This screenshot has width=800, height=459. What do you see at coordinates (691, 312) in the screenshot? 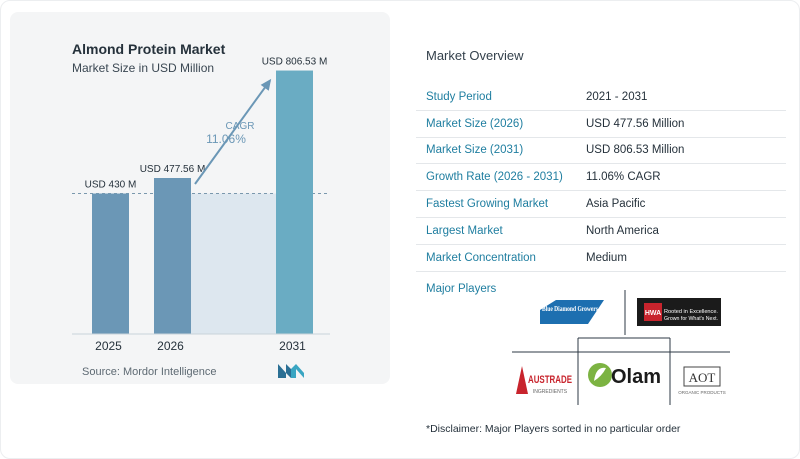
I see `svg-text: Rooted in Excellence.` at bounding box center [691, 312].